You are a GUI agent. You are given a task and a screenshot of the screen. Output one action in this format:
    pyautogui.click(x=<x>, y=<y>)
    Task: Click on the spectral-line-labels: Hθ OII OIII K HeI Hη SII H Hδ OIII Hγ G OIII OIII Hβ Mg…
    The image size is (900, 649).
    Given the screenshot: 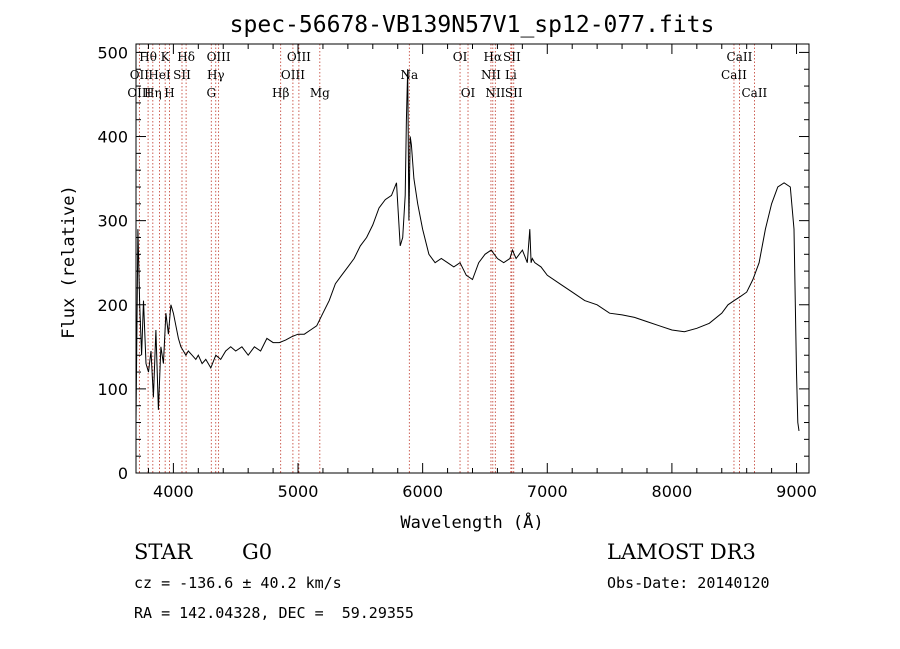 What is the action you would take?
    pyautogui.click(x=447, y=75)
    